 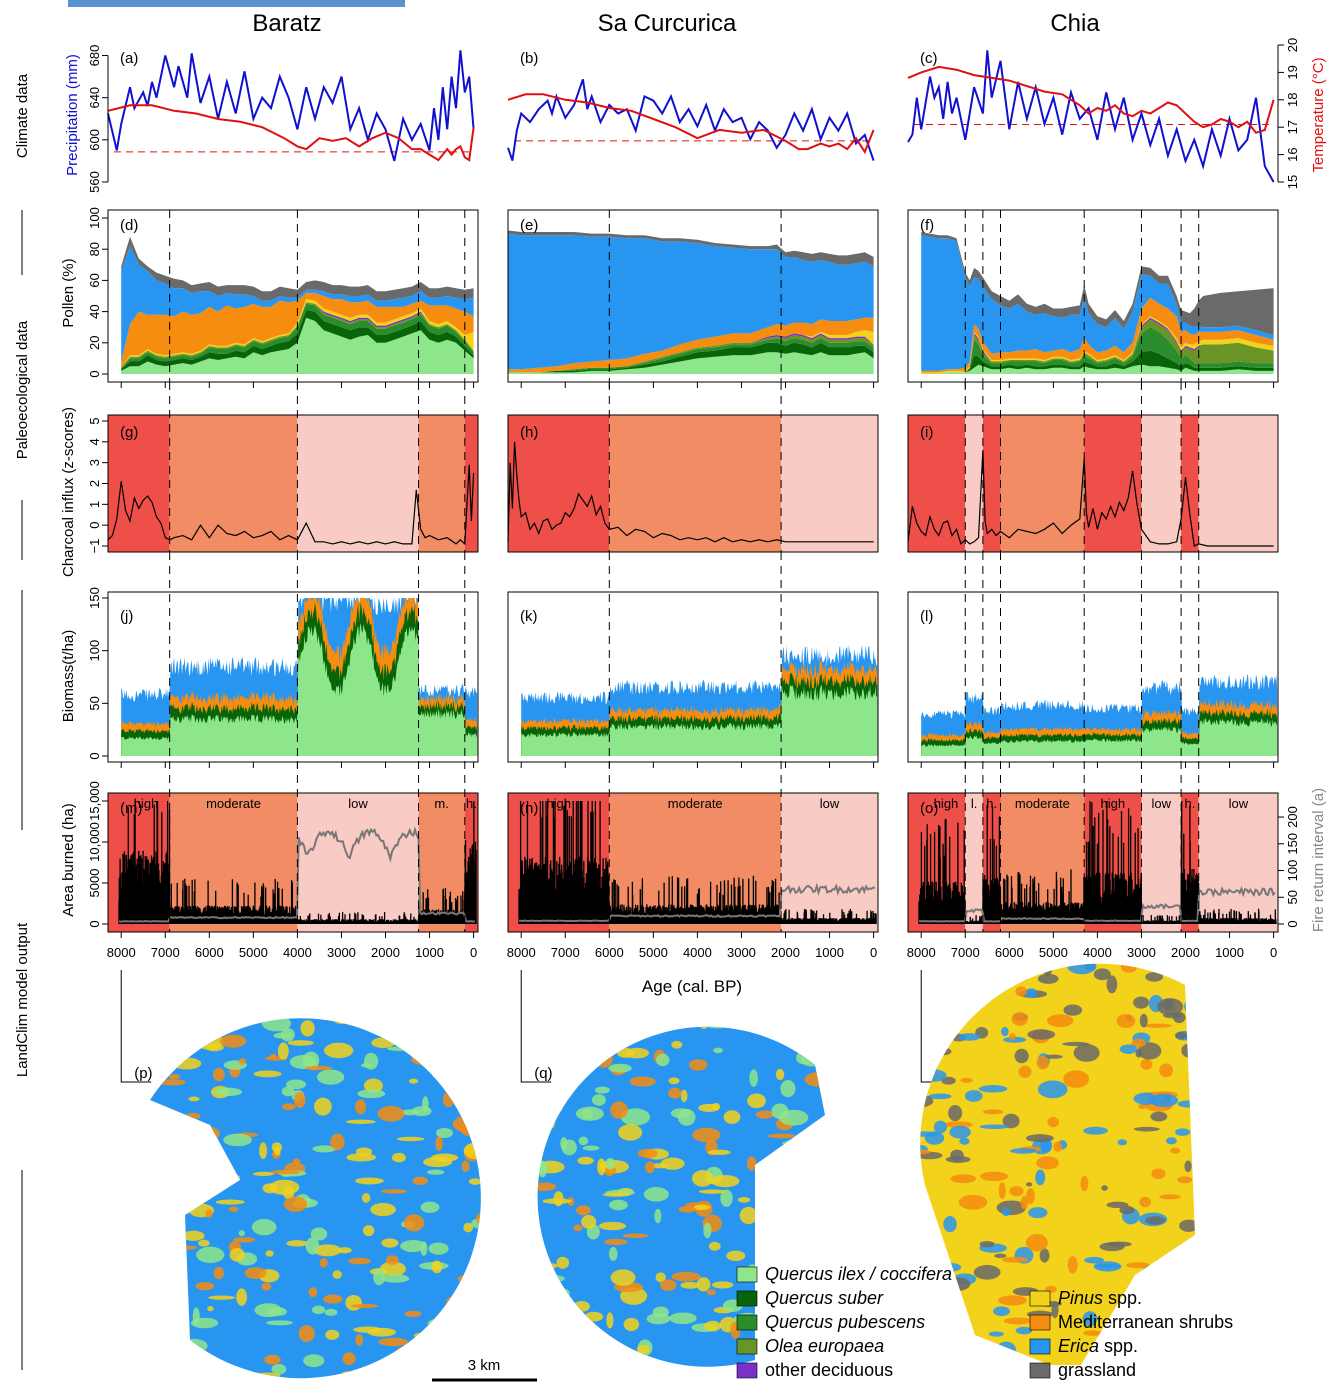 What do you see at coordinates (1292, 844) in the screenshot?
I see `fri-tick-label: 150` at bounding box center [1292, 844].